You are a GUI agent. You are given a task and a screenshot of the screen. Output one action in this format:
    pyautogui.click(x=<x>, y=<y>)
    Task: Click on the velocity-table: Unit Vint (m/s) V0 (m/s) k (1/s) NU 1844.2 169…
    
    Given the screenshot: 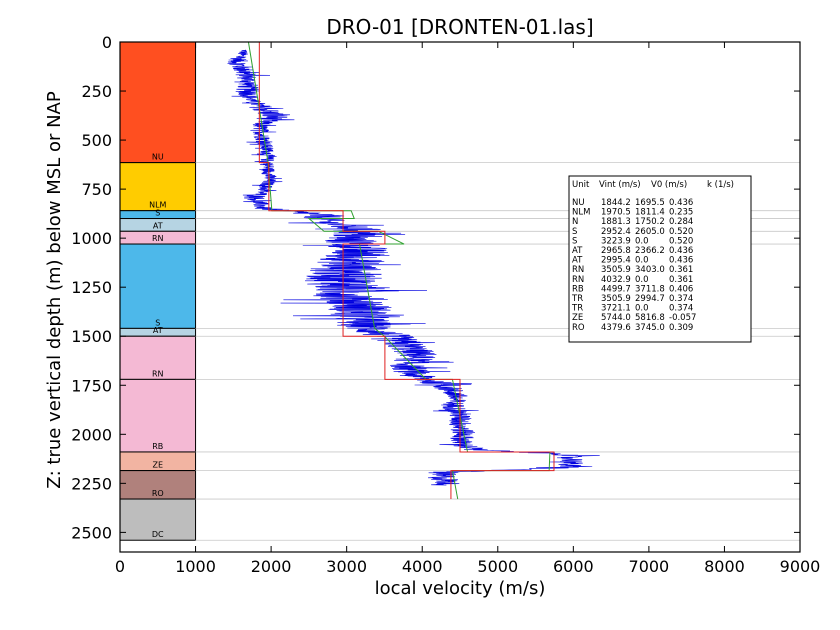 What is the action you would take?
    pyautogui.click(x=660, y=259)
    